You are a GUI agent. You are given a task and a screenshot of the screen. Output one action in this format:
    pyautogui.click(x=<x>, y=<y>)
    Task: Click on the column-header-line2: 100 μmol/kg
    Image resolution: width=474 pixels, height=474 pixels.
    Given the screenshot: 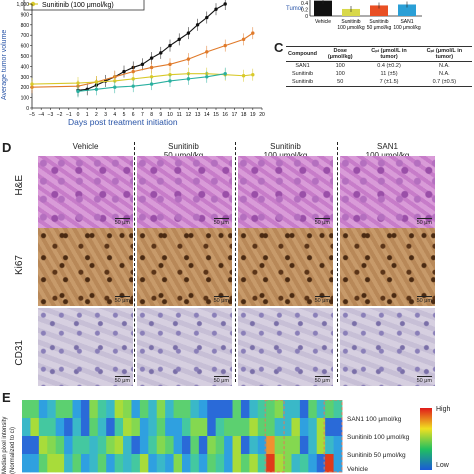 What is the action you would take?
    pyautogui.click(x=387, y=155)
    